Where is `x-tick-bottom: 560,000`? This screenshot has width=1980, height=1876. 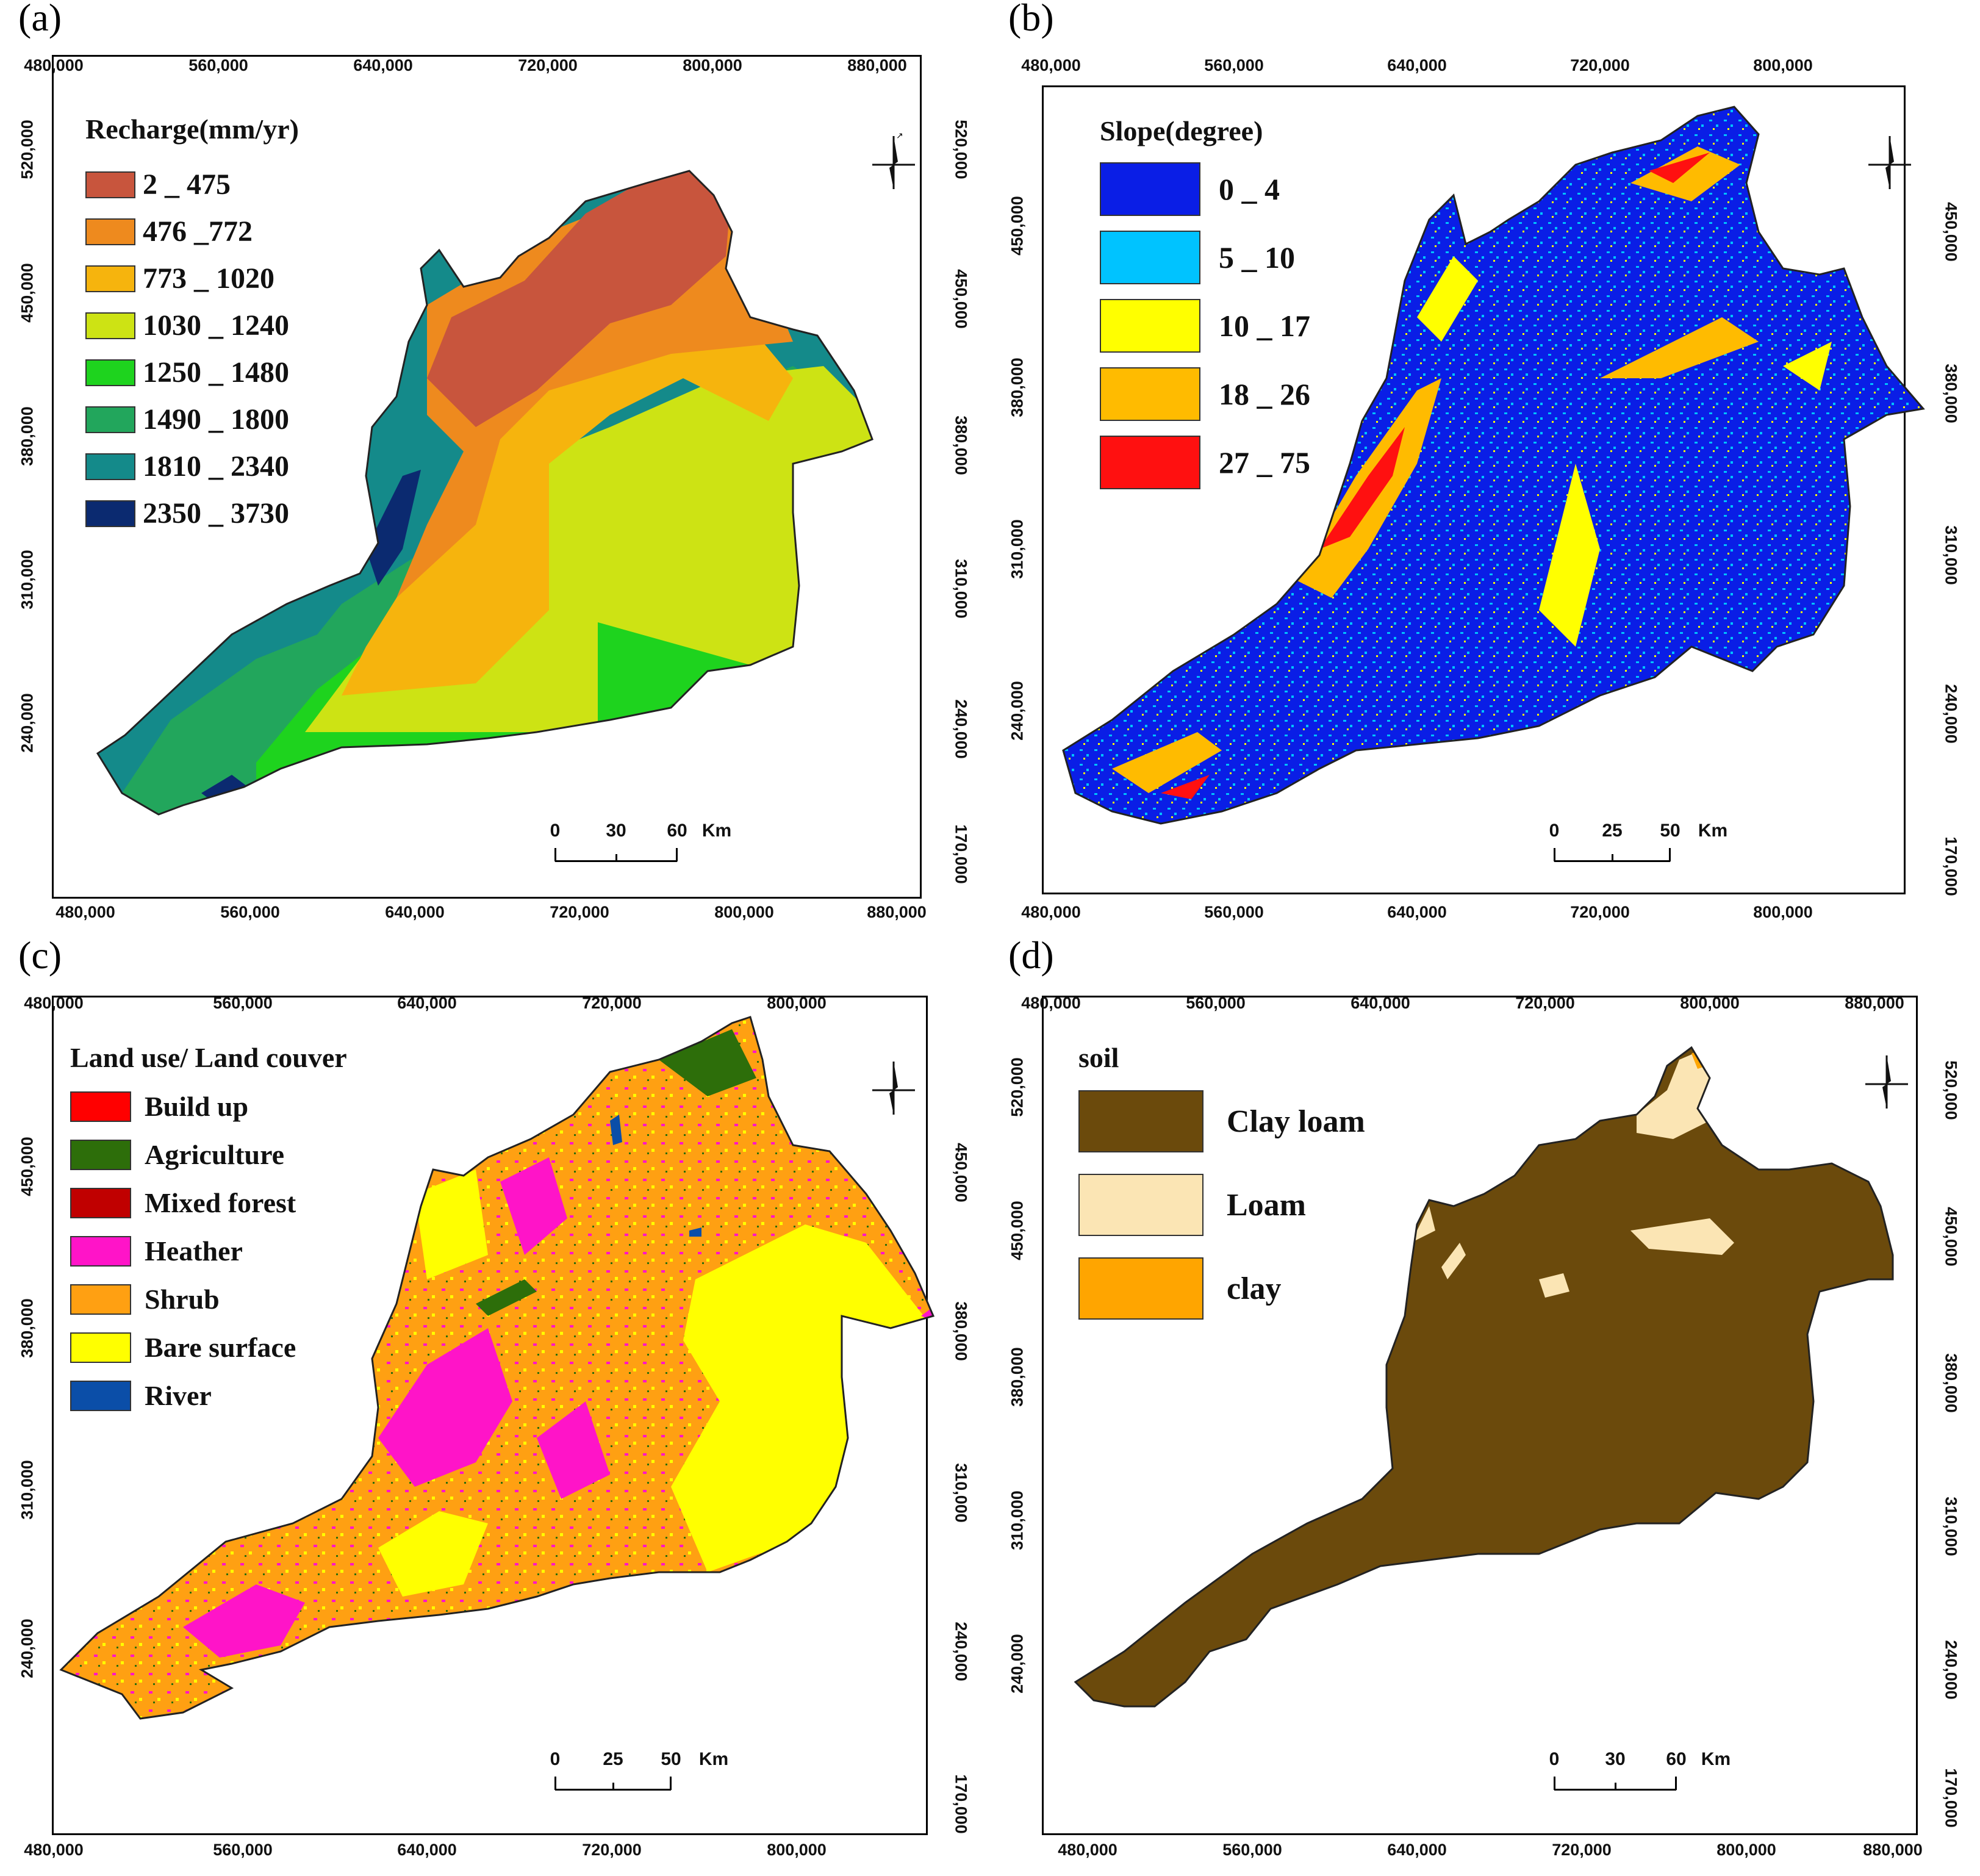
x-tick-bottom: 560,000 is located at coordinates (1234, 912).